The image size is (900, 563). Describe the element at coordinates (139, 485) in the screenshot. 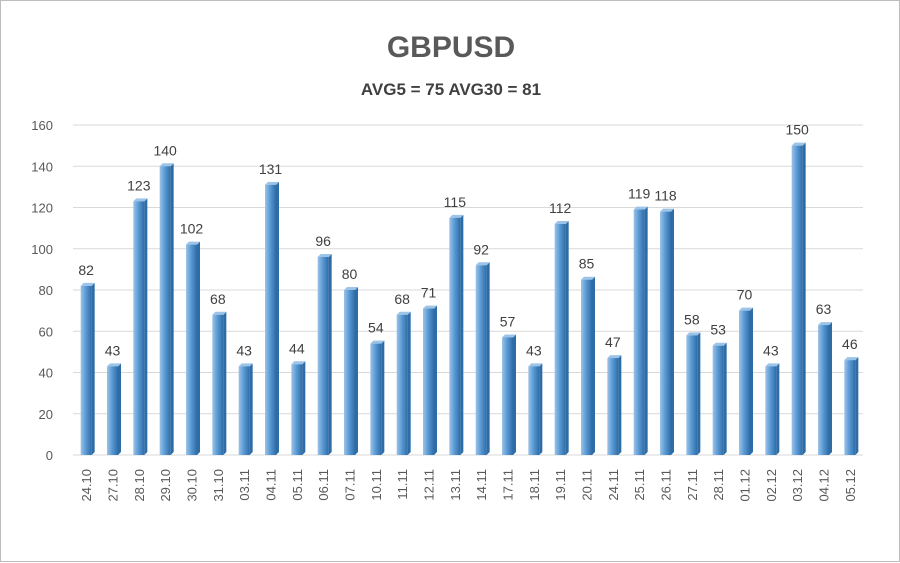

I see `x-tick-label: 28.10` at that location.